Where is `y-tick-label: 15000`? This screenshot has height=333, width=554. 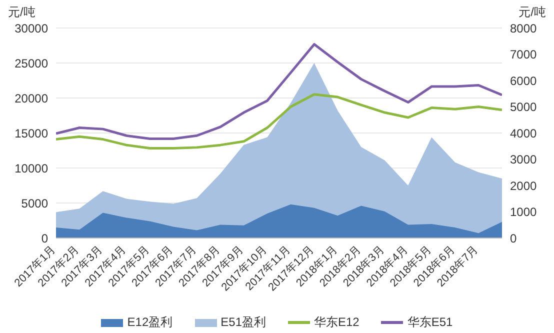
y-tick-label: 15000 is located at coordinates (31, 133).